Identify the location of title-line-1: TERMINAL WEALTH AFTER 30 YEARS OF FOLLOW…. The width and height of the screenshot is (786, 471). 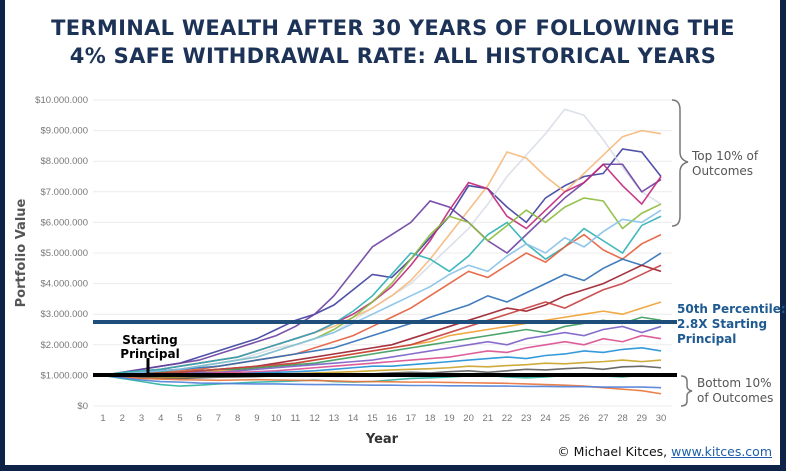
(393, 28).